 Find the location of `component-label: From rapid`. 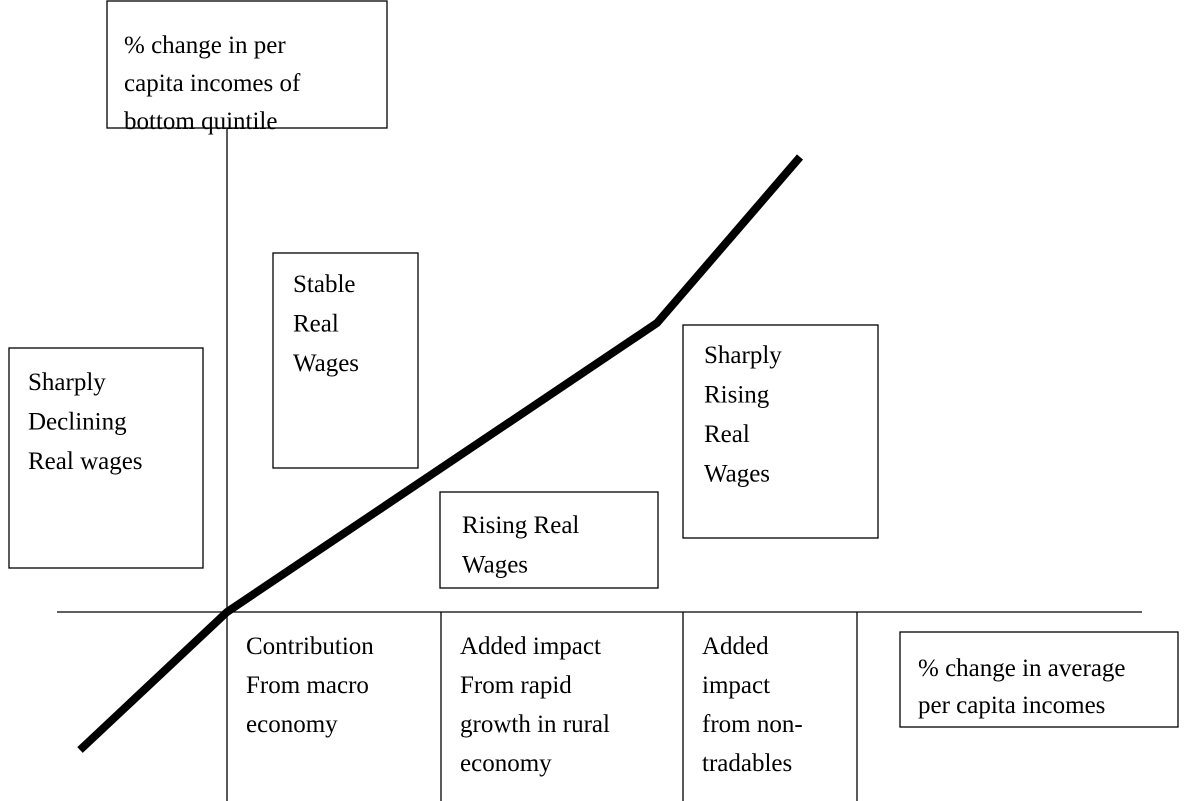

component-label: From rapid is located at coordinates (516, 685).